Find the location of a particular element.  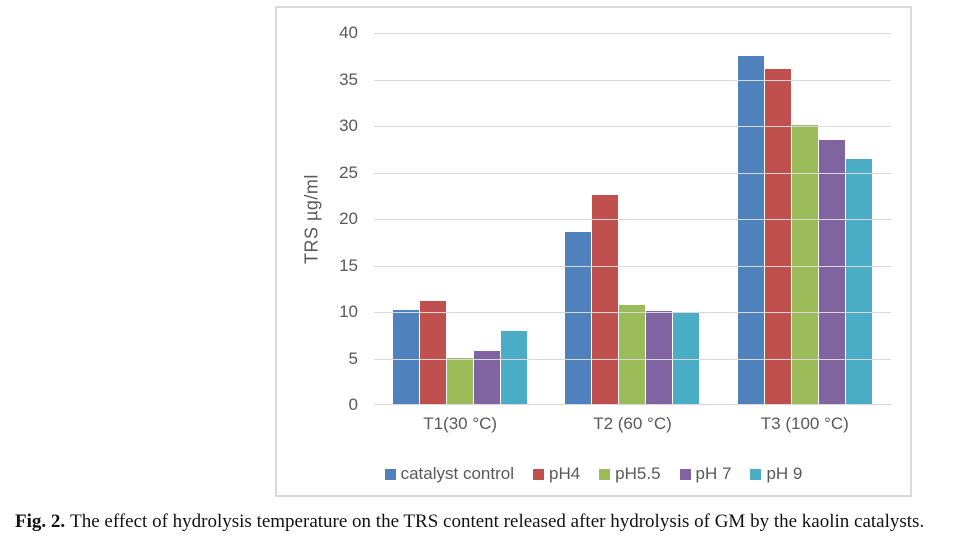

legend-item-pH5.5: pH5.5 is located at coordinates (630, 474).